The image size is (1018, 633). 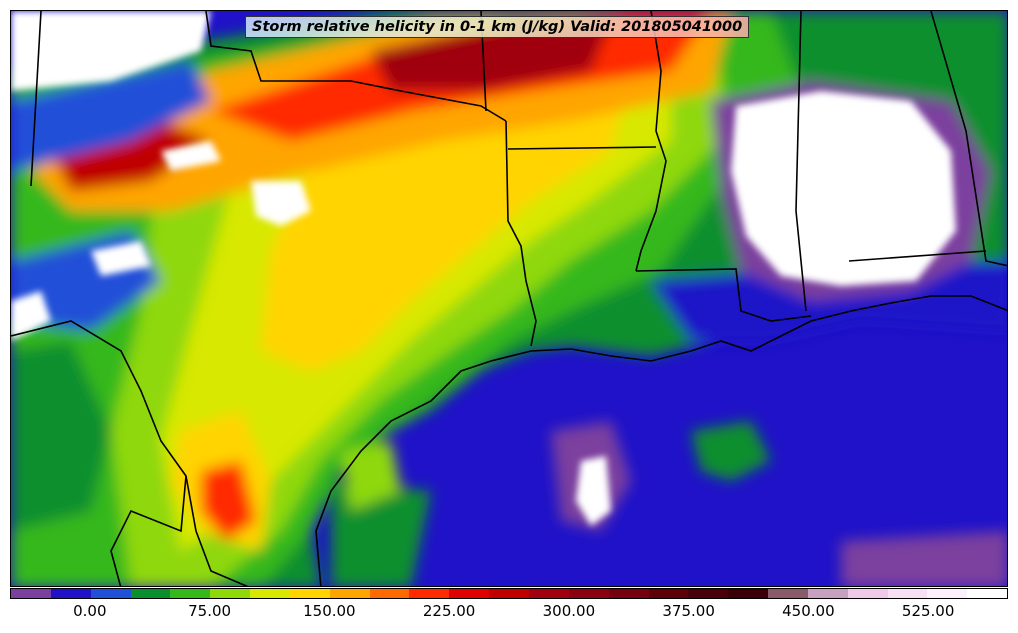 I want to click on colorbar-tick-label: 0.00, so click(x=90, y=611).